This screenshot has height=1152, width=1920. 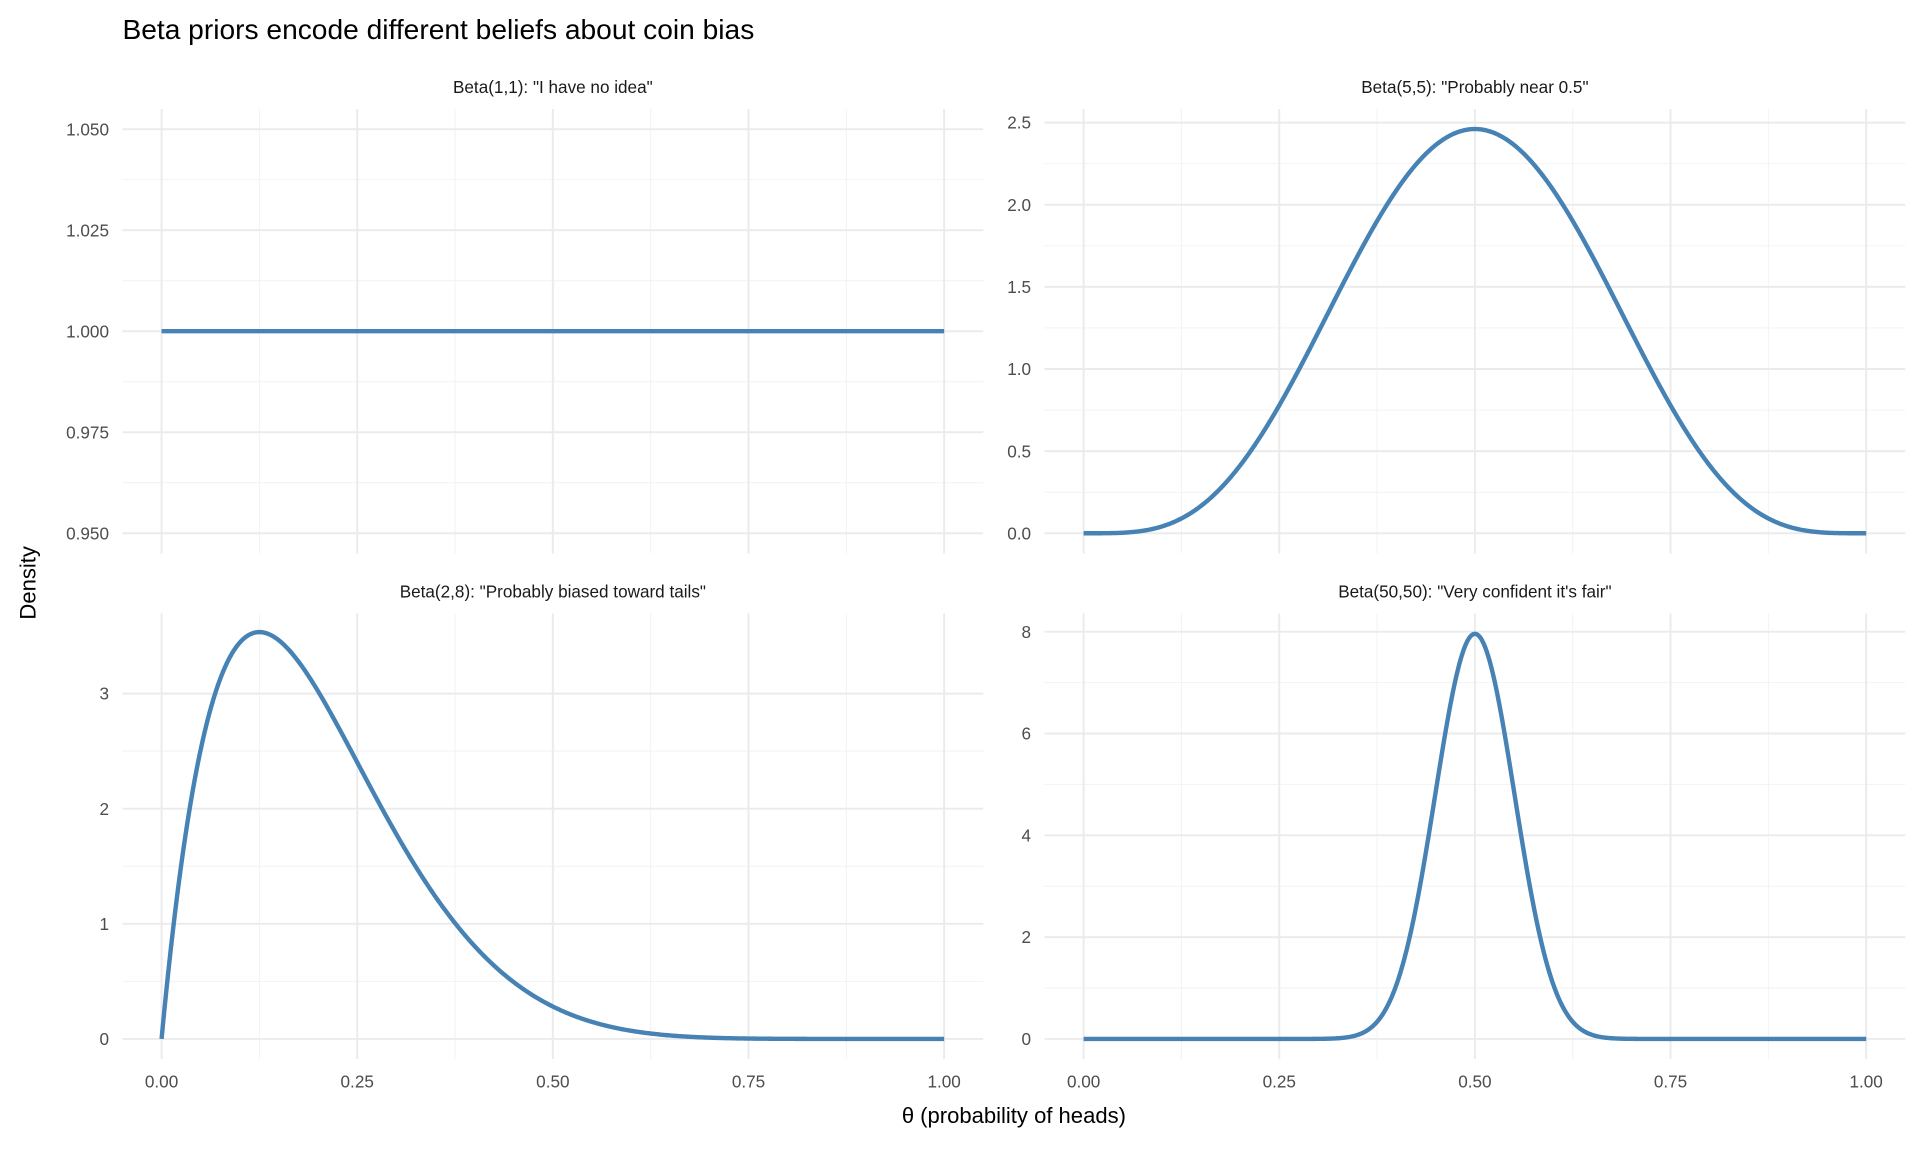 What do you see at coordinates (1019, 205) in the screenshot?
I see `y-tick-label: 2.0` at bounding box center [1019, 205].